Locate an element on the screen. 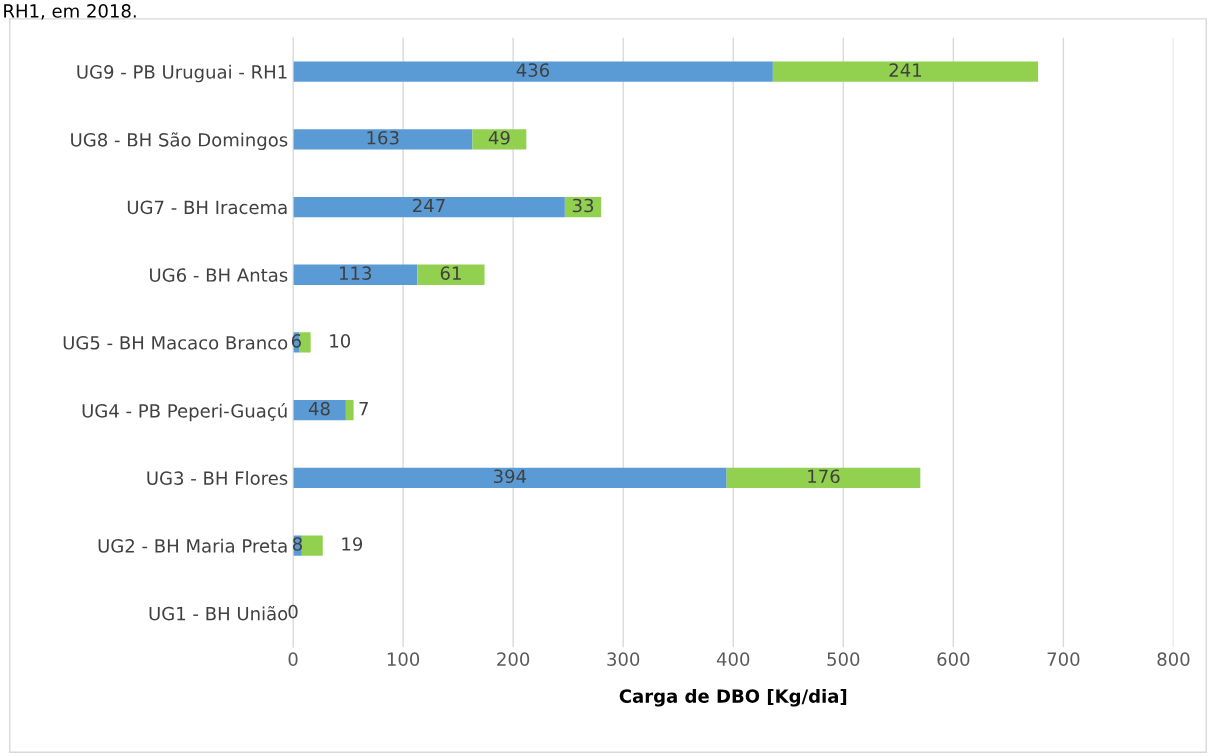  x-axis-title: Carga de DBO [Kg/dia] is located at coordinates (733, 697).